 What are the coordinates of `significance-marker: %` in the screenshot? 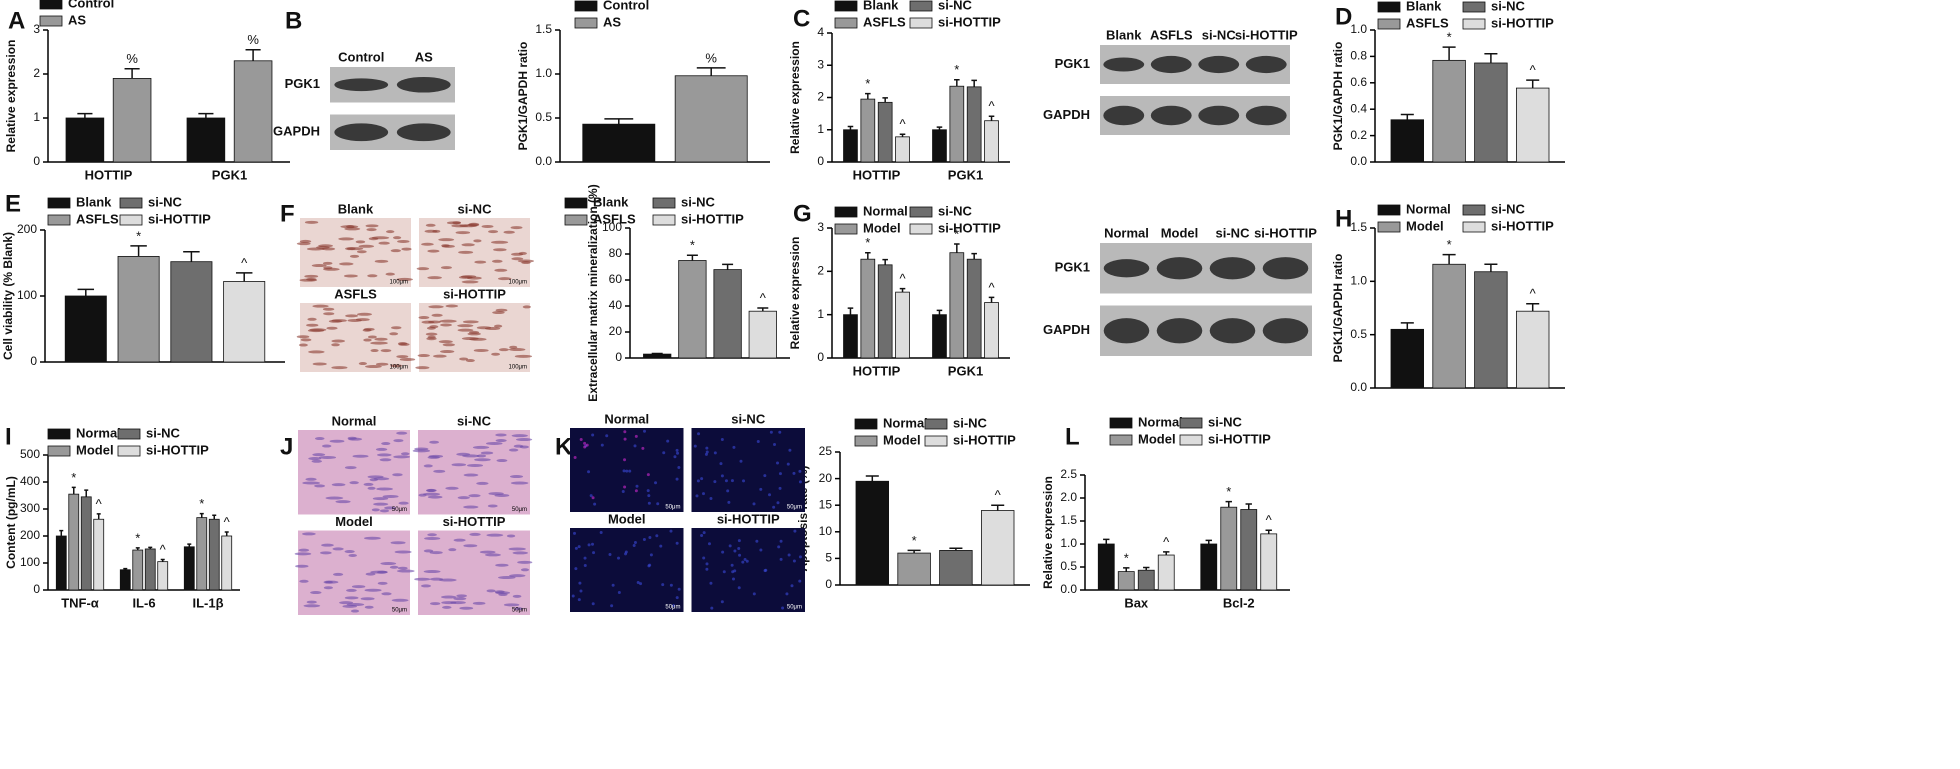 It's located at (711, 57).